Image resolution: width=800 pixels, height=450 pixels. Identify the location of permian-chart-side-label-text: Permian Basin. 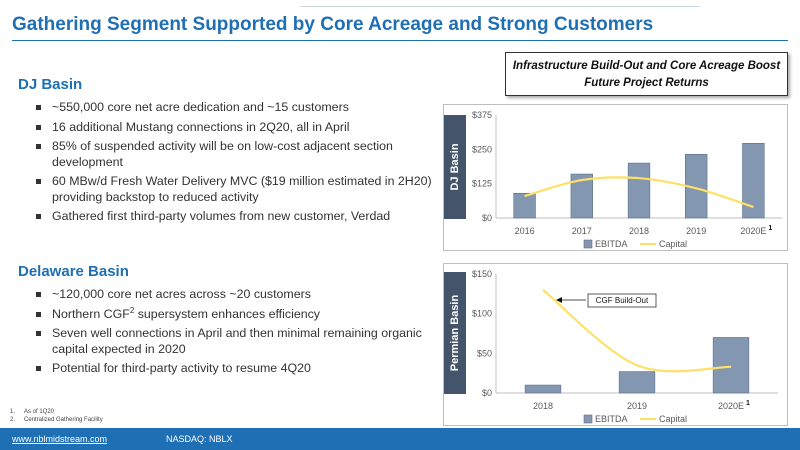
(455, 333).